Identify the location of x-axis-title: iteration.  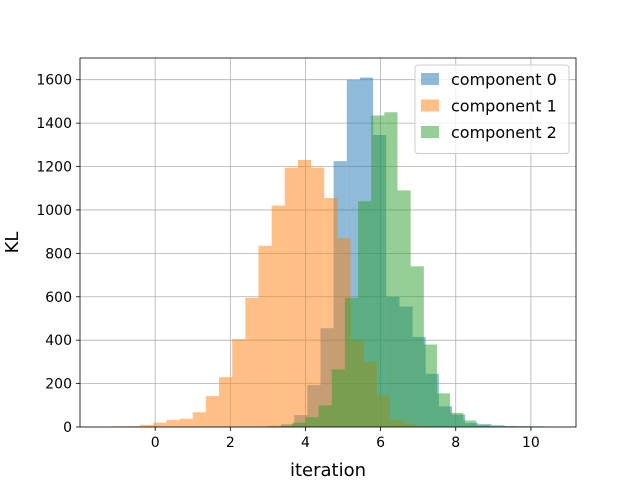
(328, 470).